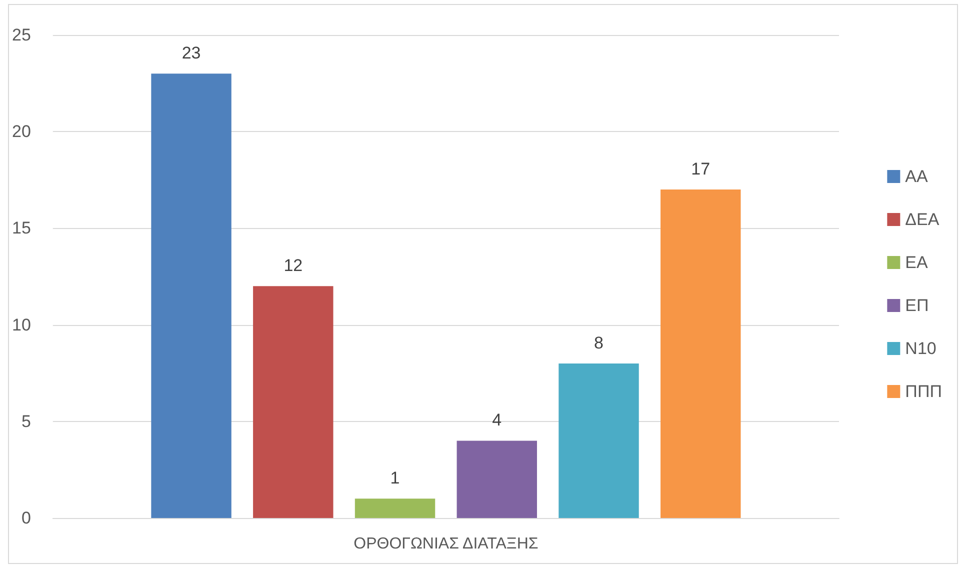 Image resolution: width=963 pixels, height=571 pixels. Describe the element at coordinates (446, 544) in the screenshot. I see `x-tick-label: ΟΡΘΟΓΩΝΙΑΣ ΔΙΑΤΑΞΗΣ` at that location.